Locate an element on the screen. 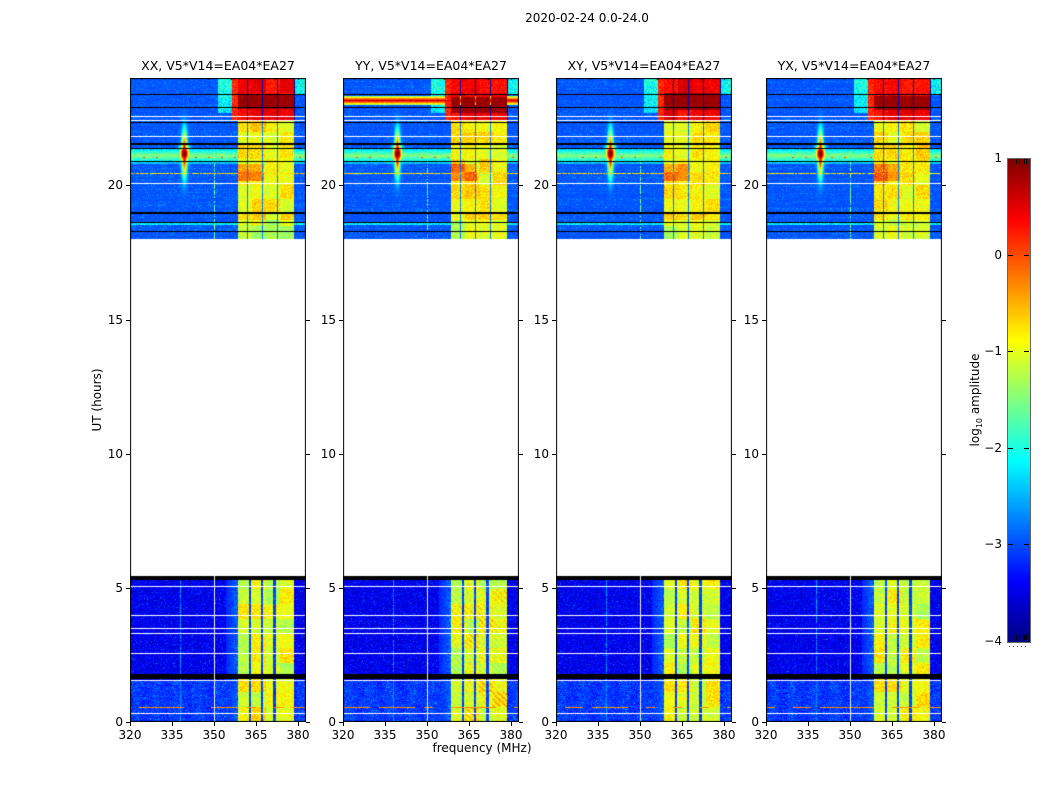  panel-title: XX, V5*V14=EA04*EA27 is located at coordinates (218, 65).